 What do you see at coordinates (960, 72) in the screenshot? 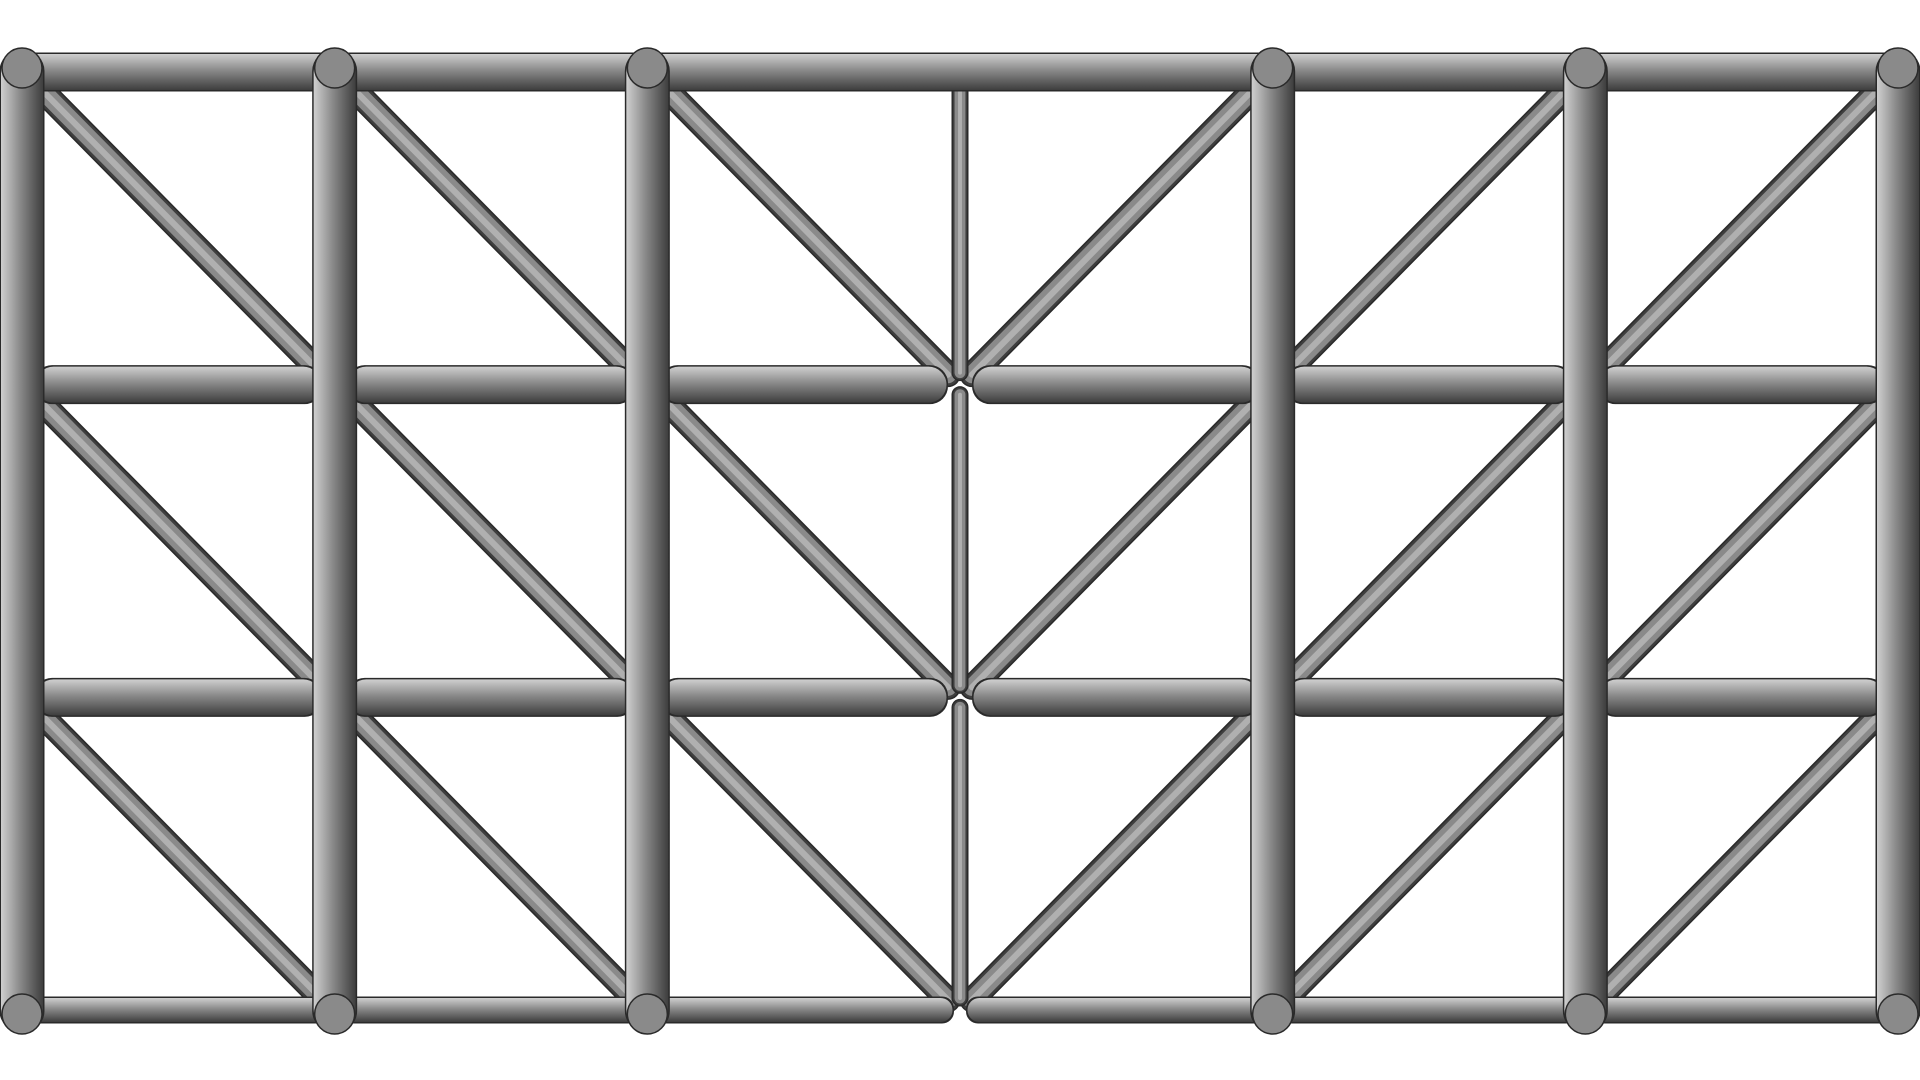
I see `top-chord` at bounding box center [960, 72].